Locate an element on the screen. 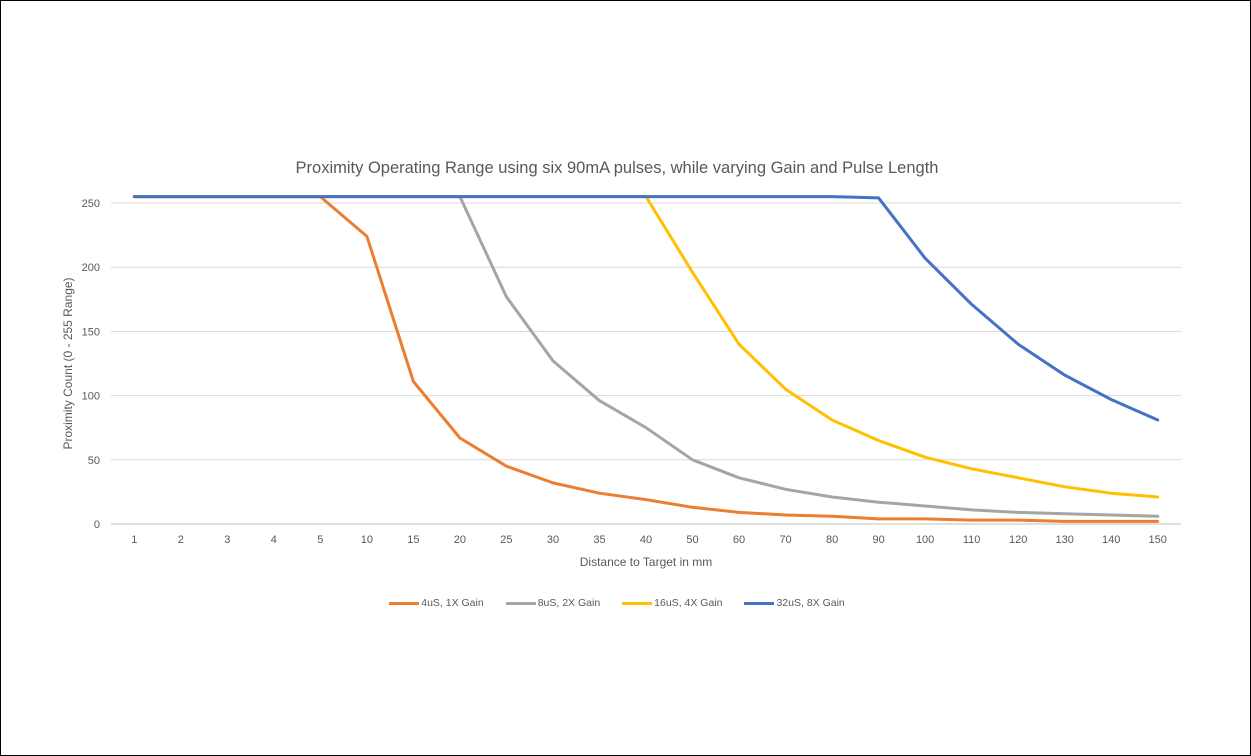 This screenshot has width=1251, height=756. x-tick-label: 100 is located at coordinates (925, 540).